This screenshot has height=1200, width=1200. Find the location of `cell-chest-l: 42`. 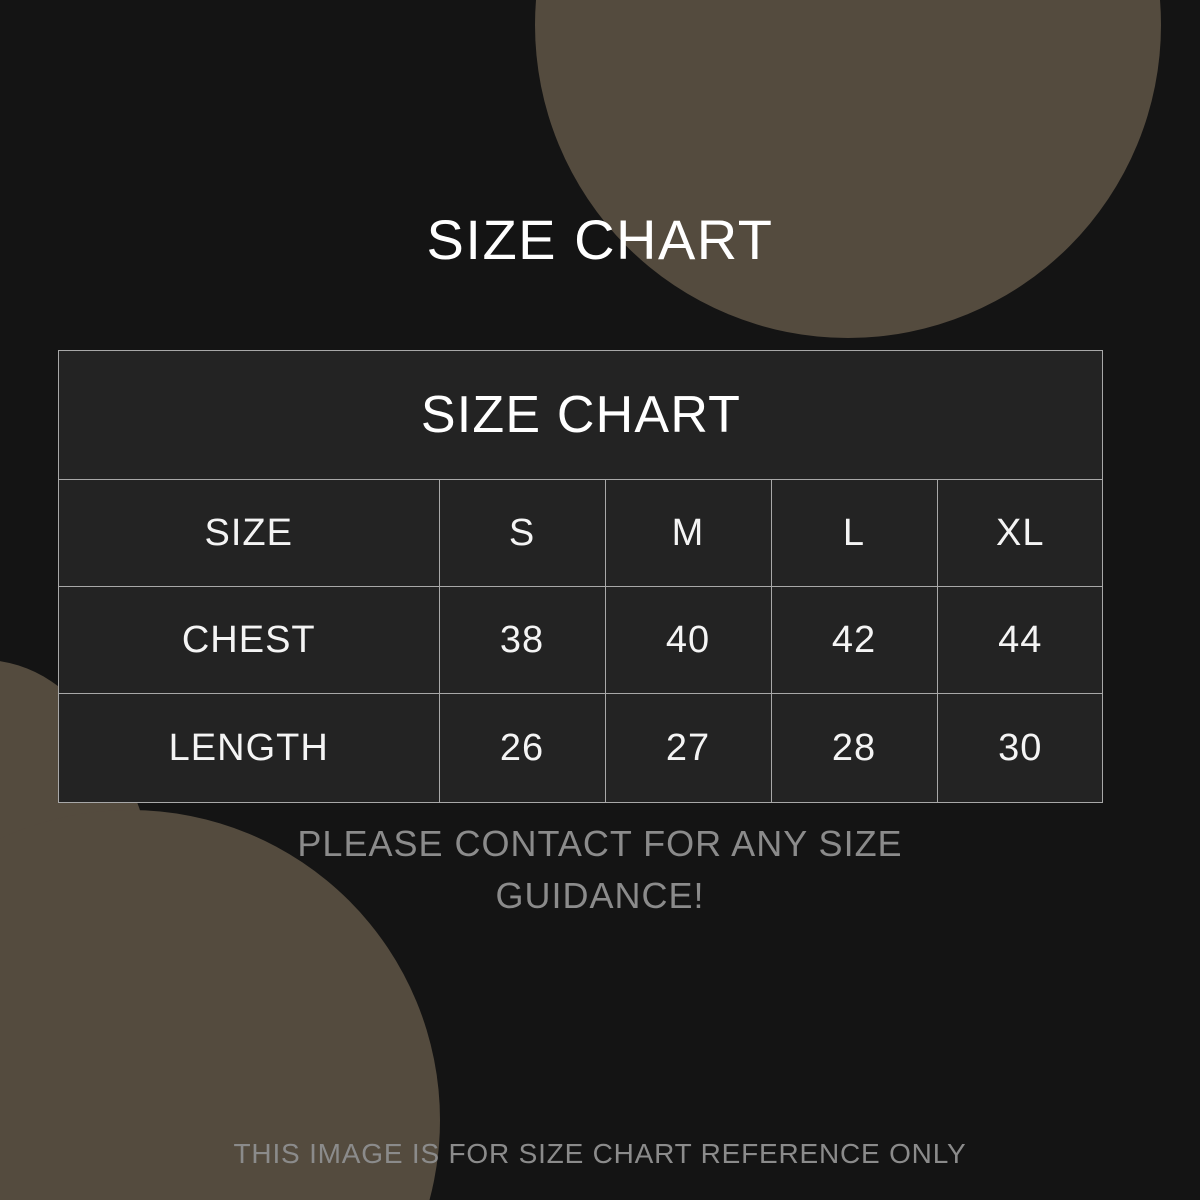

cell-chest-l: 42 is located at coordinates (854, 640).